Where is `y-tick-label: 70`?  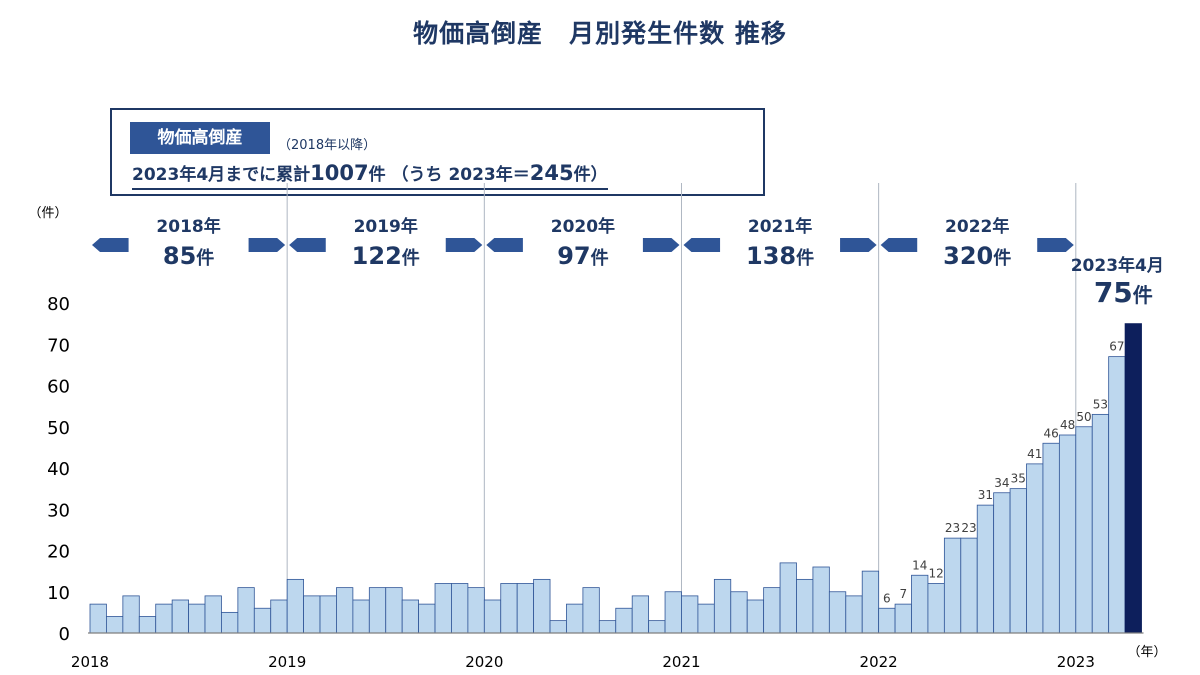
y-tick-label: 70 is located at coordinates (58, 345).